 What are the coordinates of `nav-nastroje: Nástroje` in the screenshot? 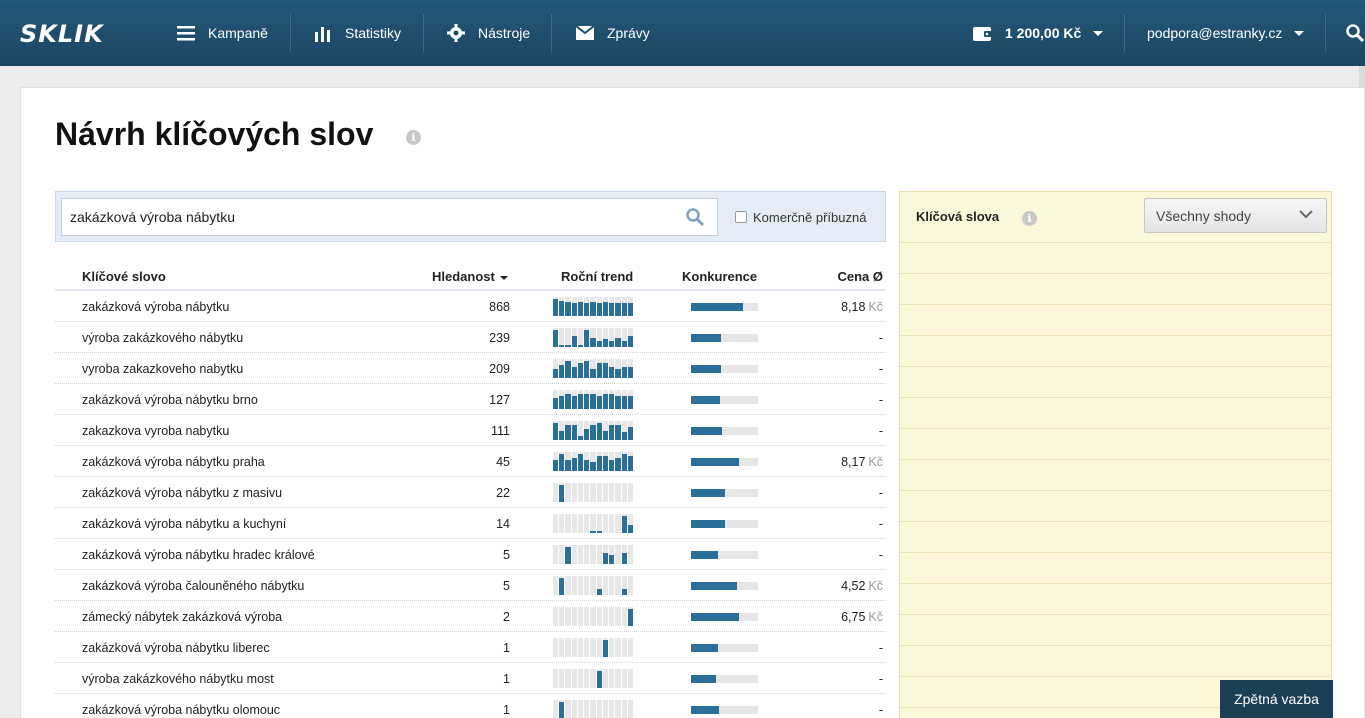 It's located at (488, 33).